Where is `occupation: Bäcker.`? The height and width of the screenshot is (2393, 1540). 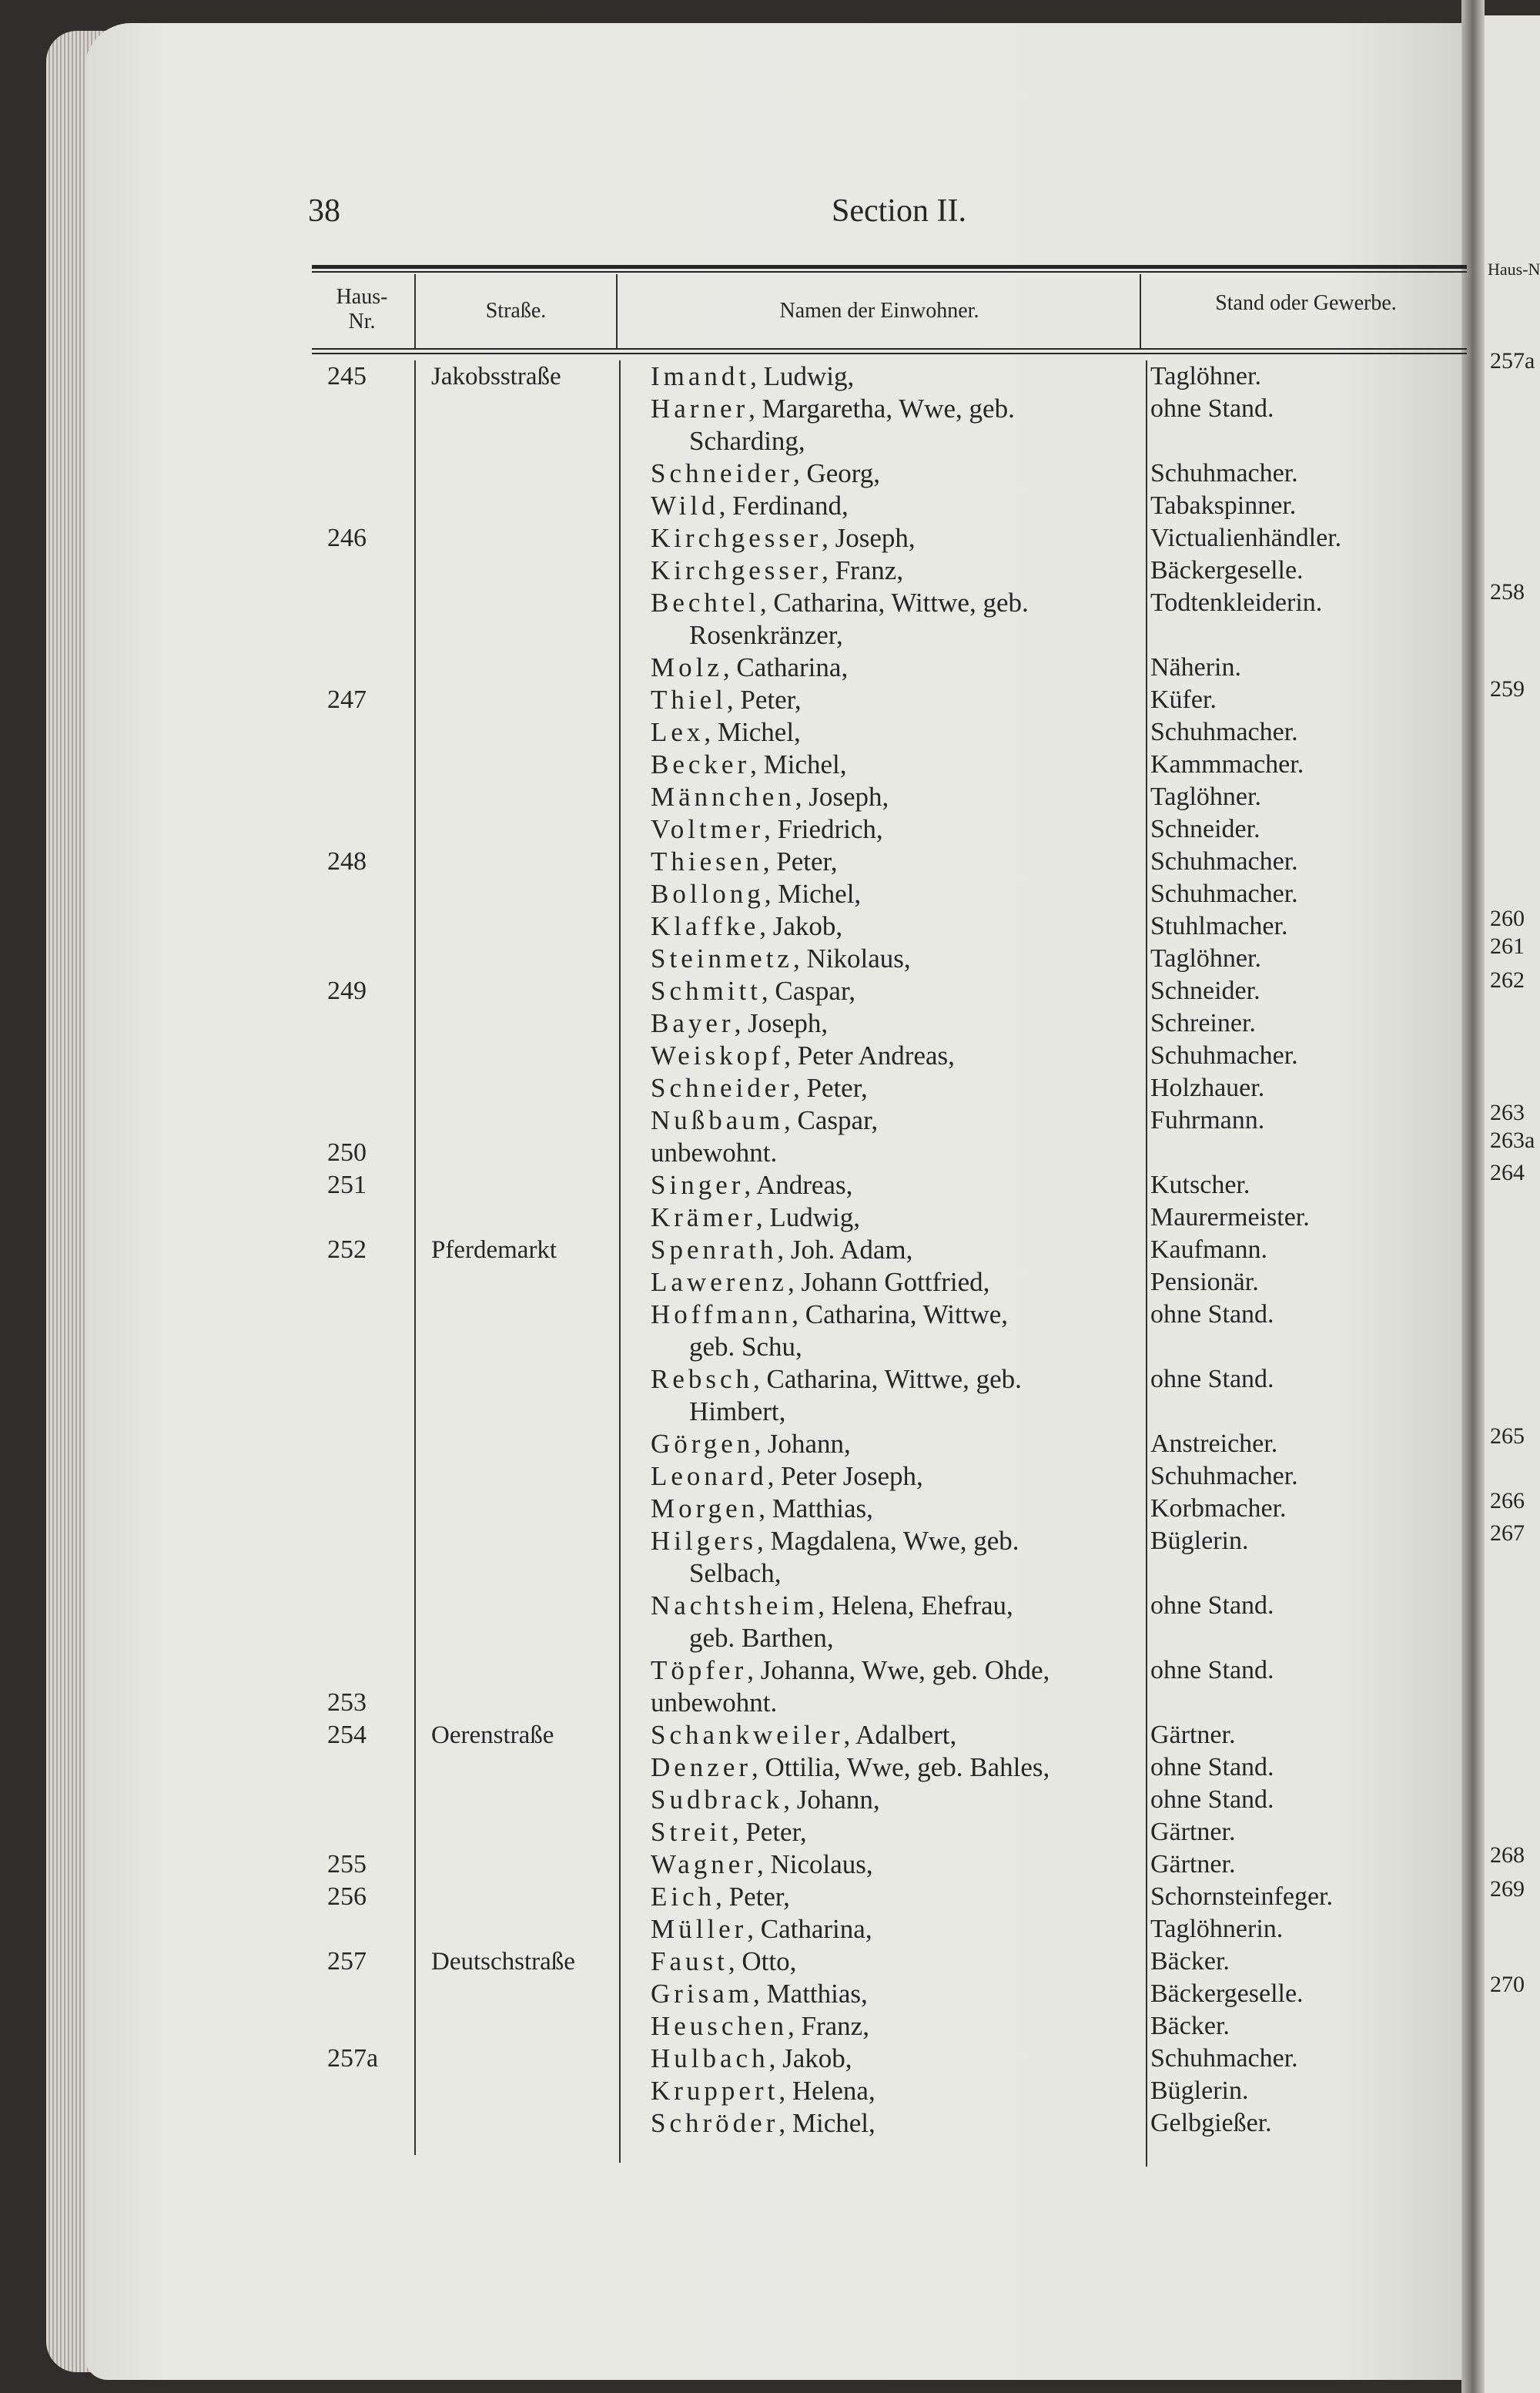 occupation: Bäcker. is located at coordinates (1190, 1962).